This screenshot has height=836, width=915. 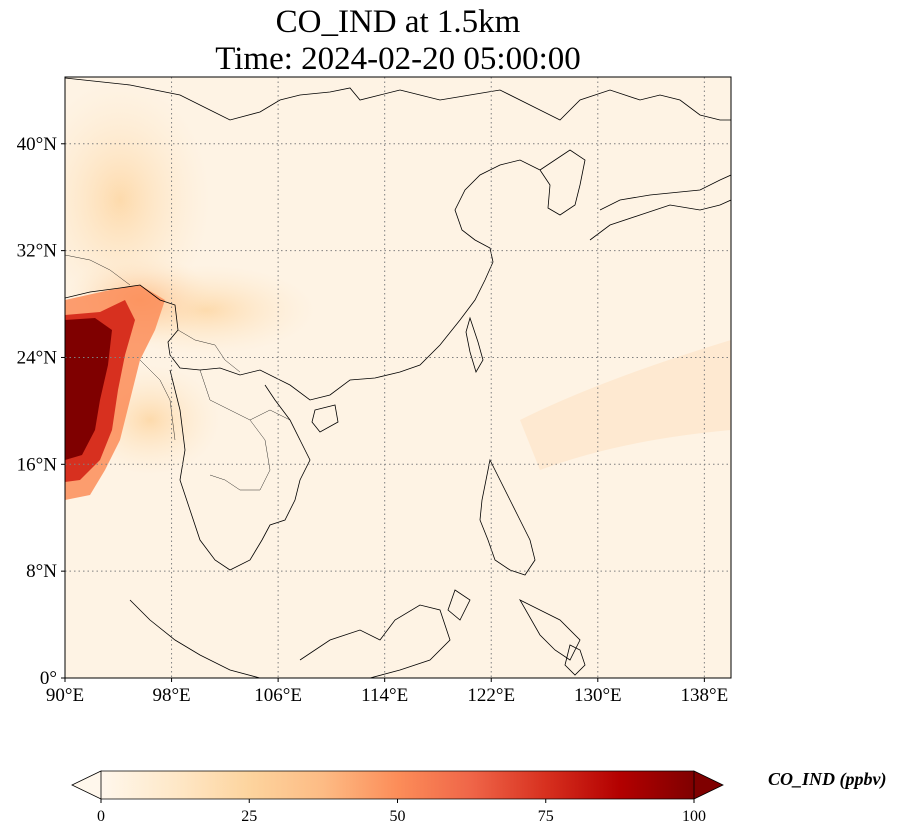 What do you see at coordinates (398, 816) in the screenshot?
I see `colorbar-tick-label: 50` at bounding box center [398, 816].